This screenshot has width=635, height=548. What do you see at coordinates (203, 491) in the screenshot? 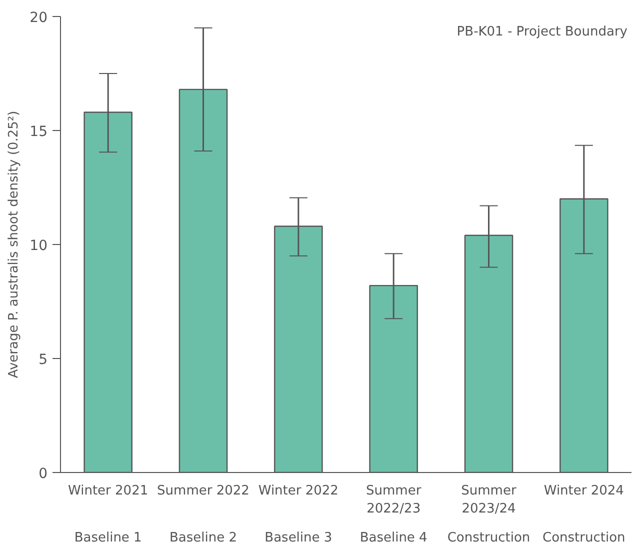
I see `x-tick-label: Summer 2022` at bounding box center [203, 491].